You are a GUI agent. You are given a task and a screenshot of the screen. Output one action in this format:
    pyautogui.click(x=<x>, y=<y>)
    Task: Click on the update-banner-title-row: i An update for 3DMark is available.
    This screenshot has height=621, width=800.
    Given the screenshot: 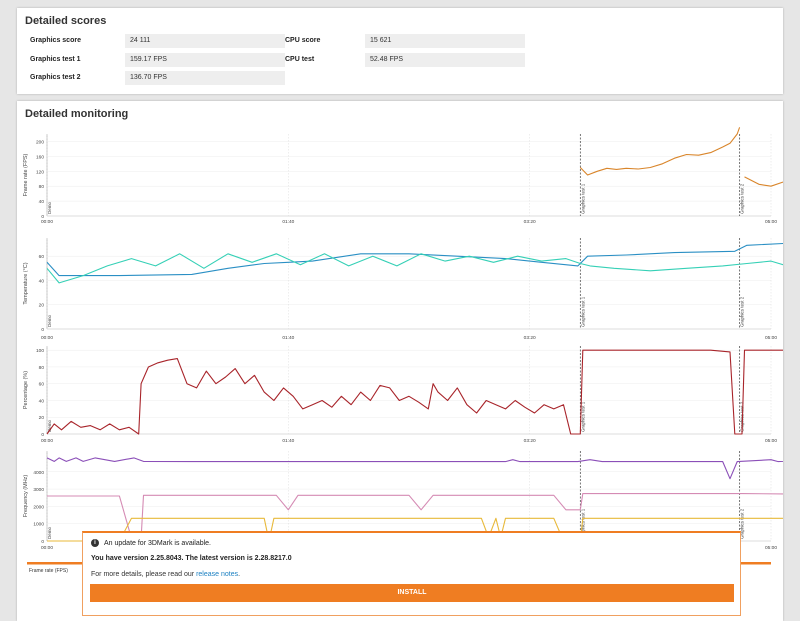 What is the action you would take?
    pyautogui.click(x=151, y=543)
    